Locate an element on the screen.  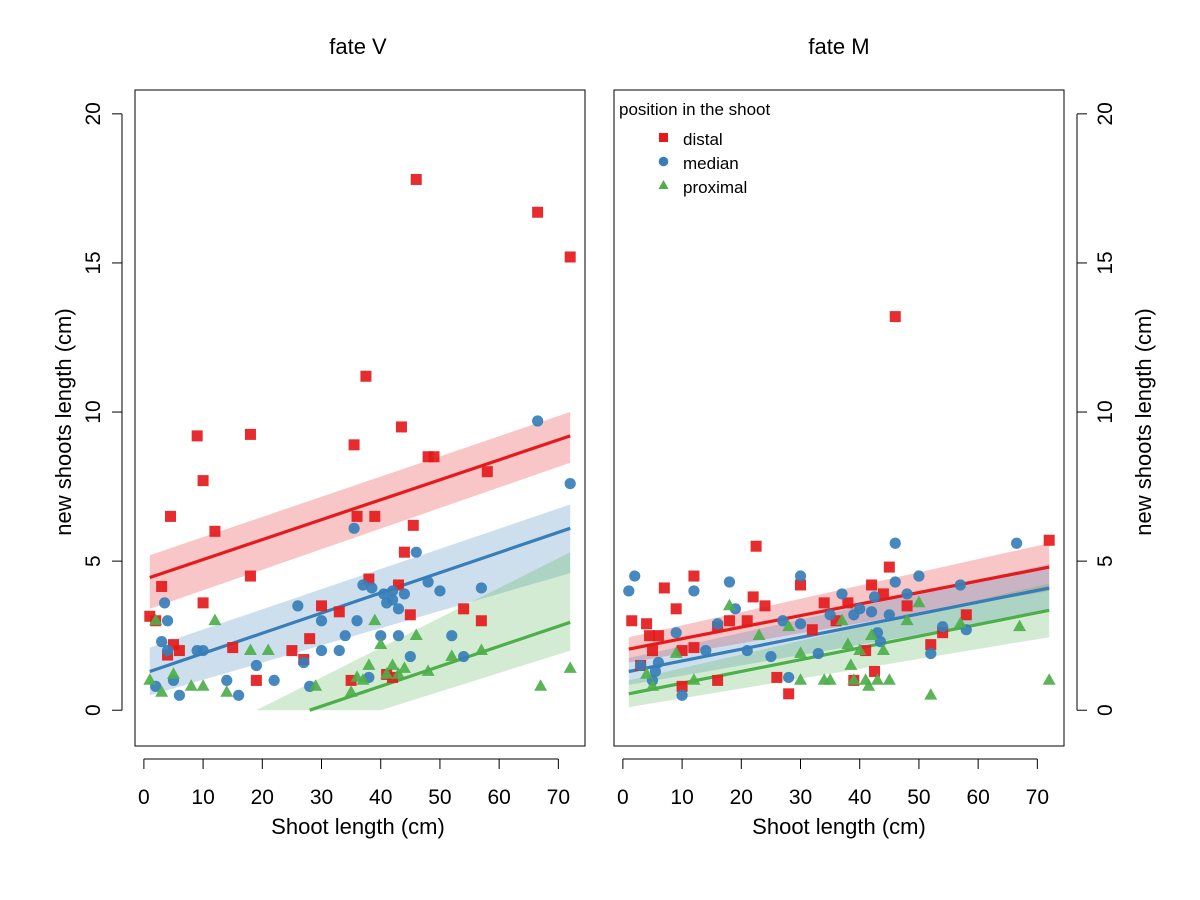
fit-line-median is located at coordinates (839, 630).